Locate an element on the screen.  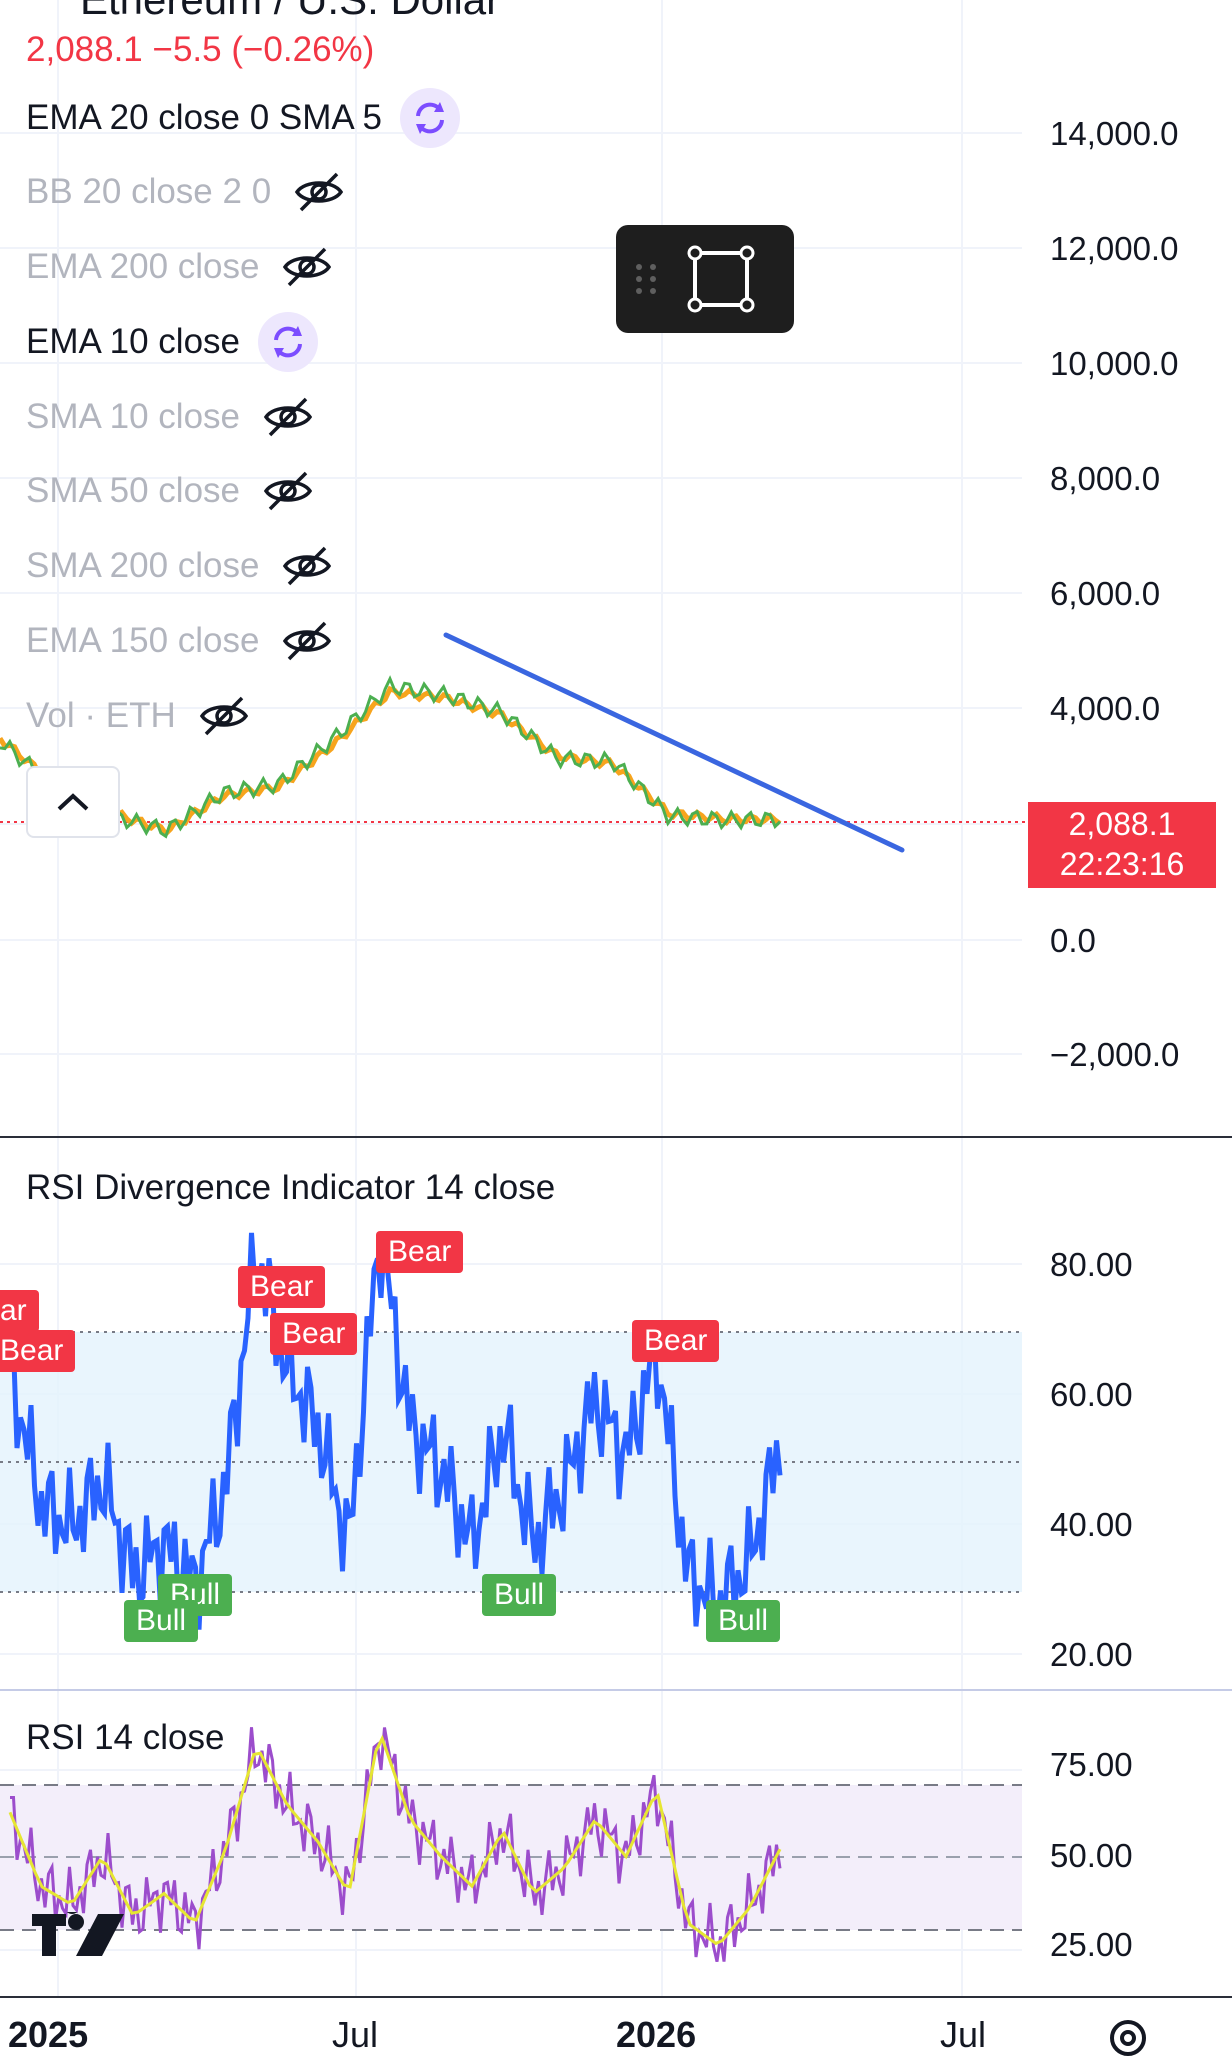
axis-label: 0.0 is located at coordinates (1073, 940).